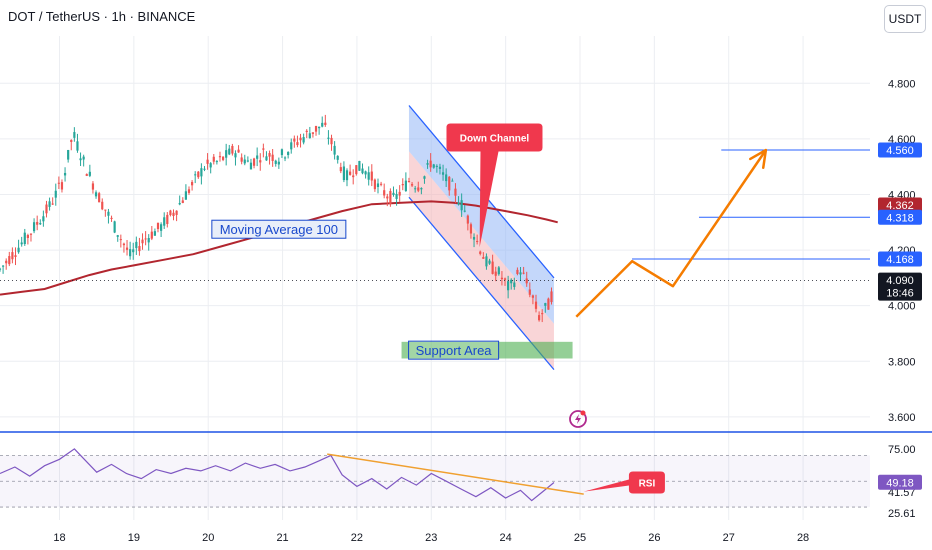 This screenshot has height=550, width=932. Describe the element at coordinates (454, 350) in the screenshot. I see `support-area-label-box` at that location.